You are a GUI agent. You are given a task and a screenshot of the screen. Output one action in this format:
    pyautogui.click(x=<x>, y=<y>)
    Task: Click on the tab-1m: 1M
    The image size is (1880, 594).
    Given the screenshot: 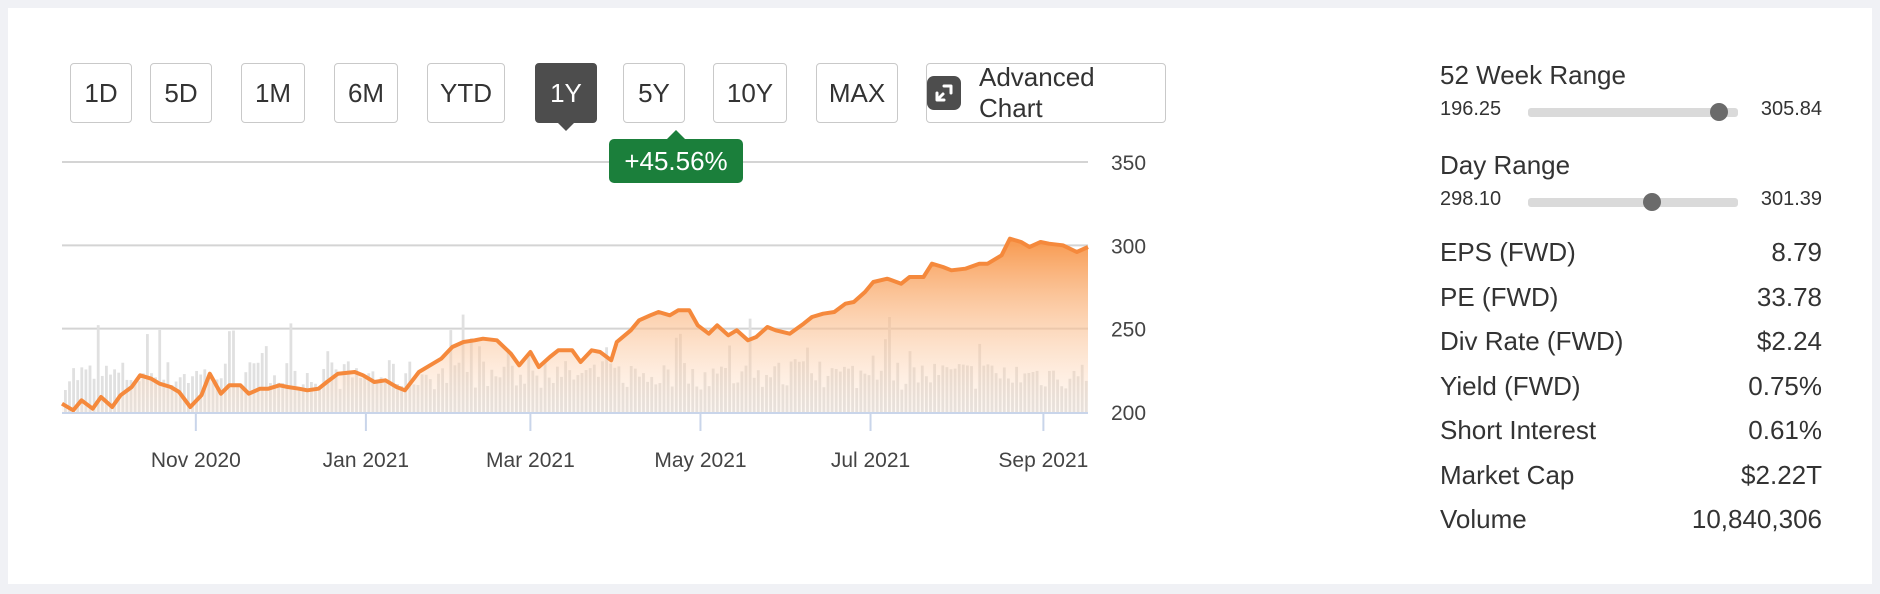 What is the action you would take?
    pyautogui.click(x=273, y=93)
    